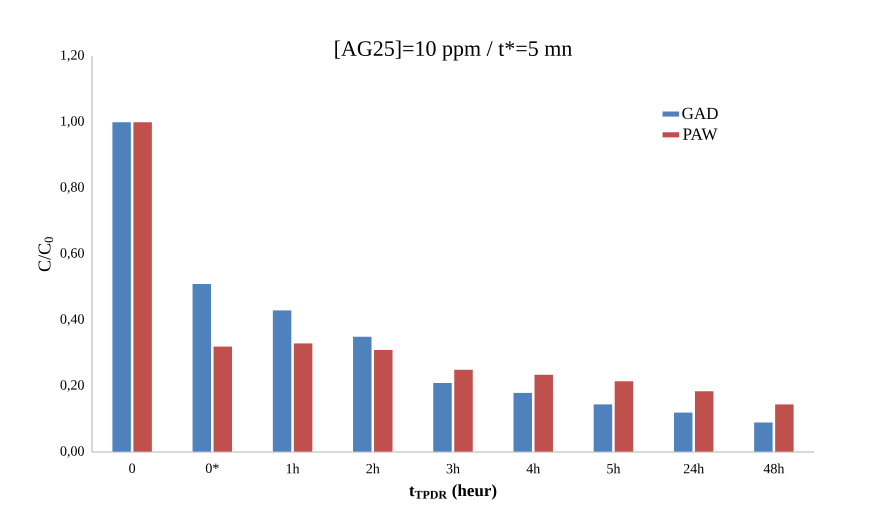 This screenshot has width=880, height=522. What do you see at coordinates (72, 188) in the screenshot?
I see `y-tick-label: 0,80` at bounding box center [72, 188].